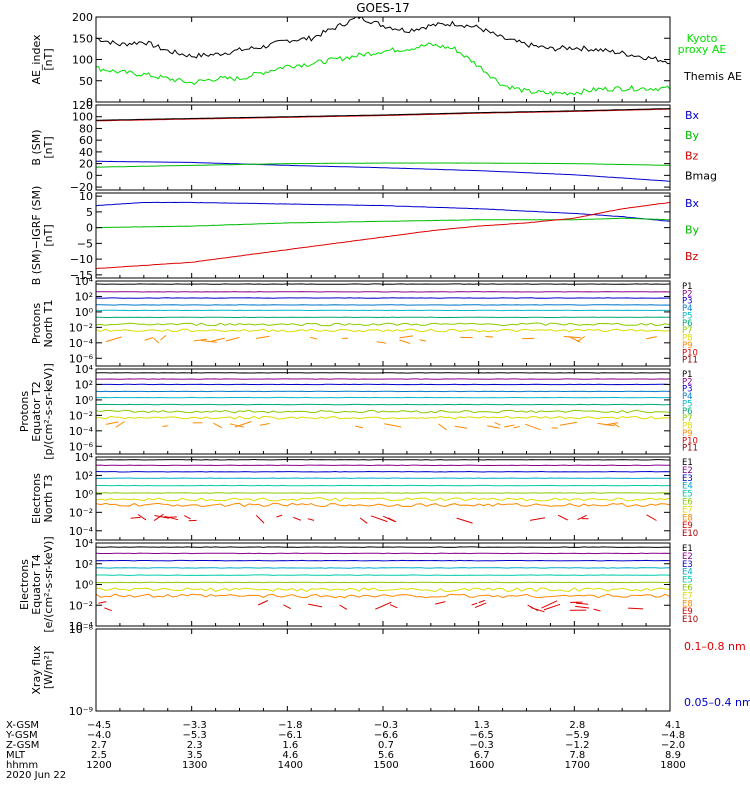 This screenshot has width=750, height=800. I want to click on legend-entry: E8, so click(687, 518).